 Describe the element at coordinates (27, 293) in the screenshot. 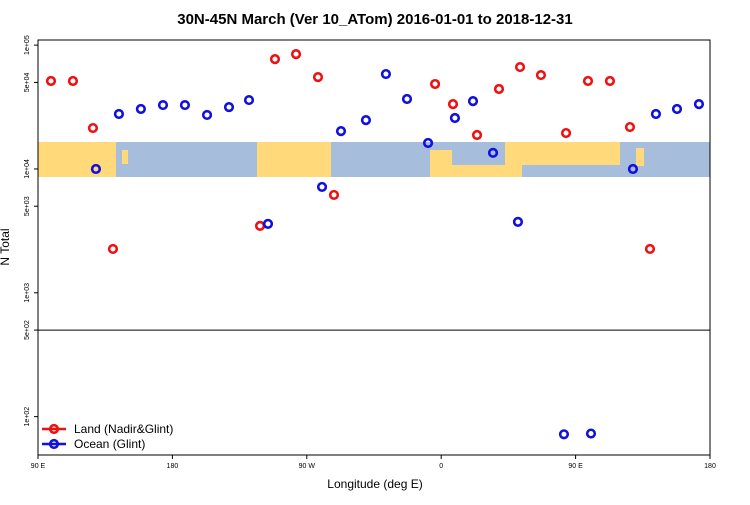

I see `y-tick-label: 1e+03` at that location.